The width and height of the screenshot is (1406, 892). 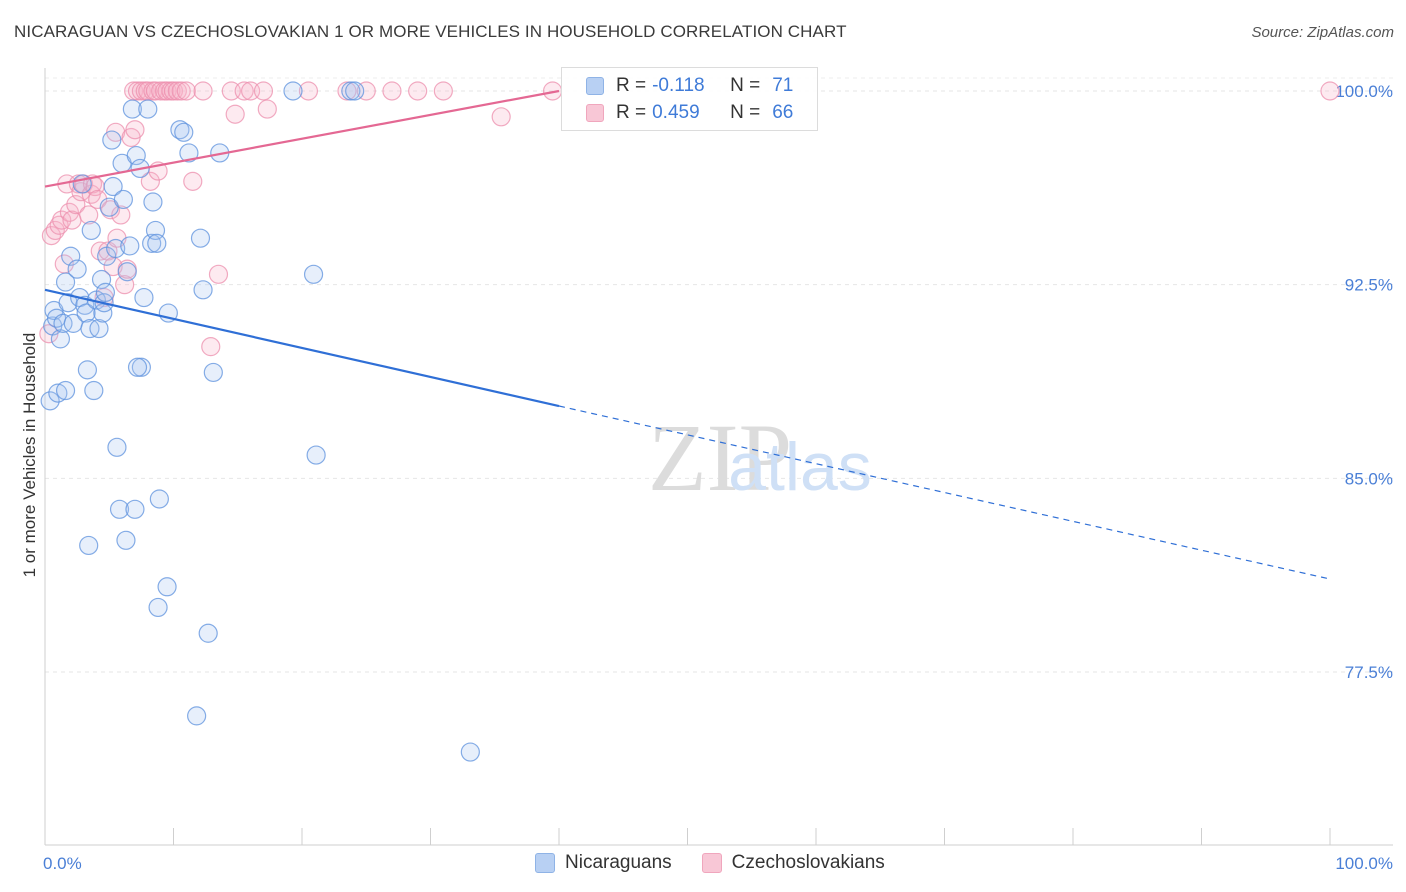 What do you see at coordinates (808, 862) in the screenshot?
I see `legend-label-czechoslovakians: Czechoslovakians` at bounding box center [808, 862].